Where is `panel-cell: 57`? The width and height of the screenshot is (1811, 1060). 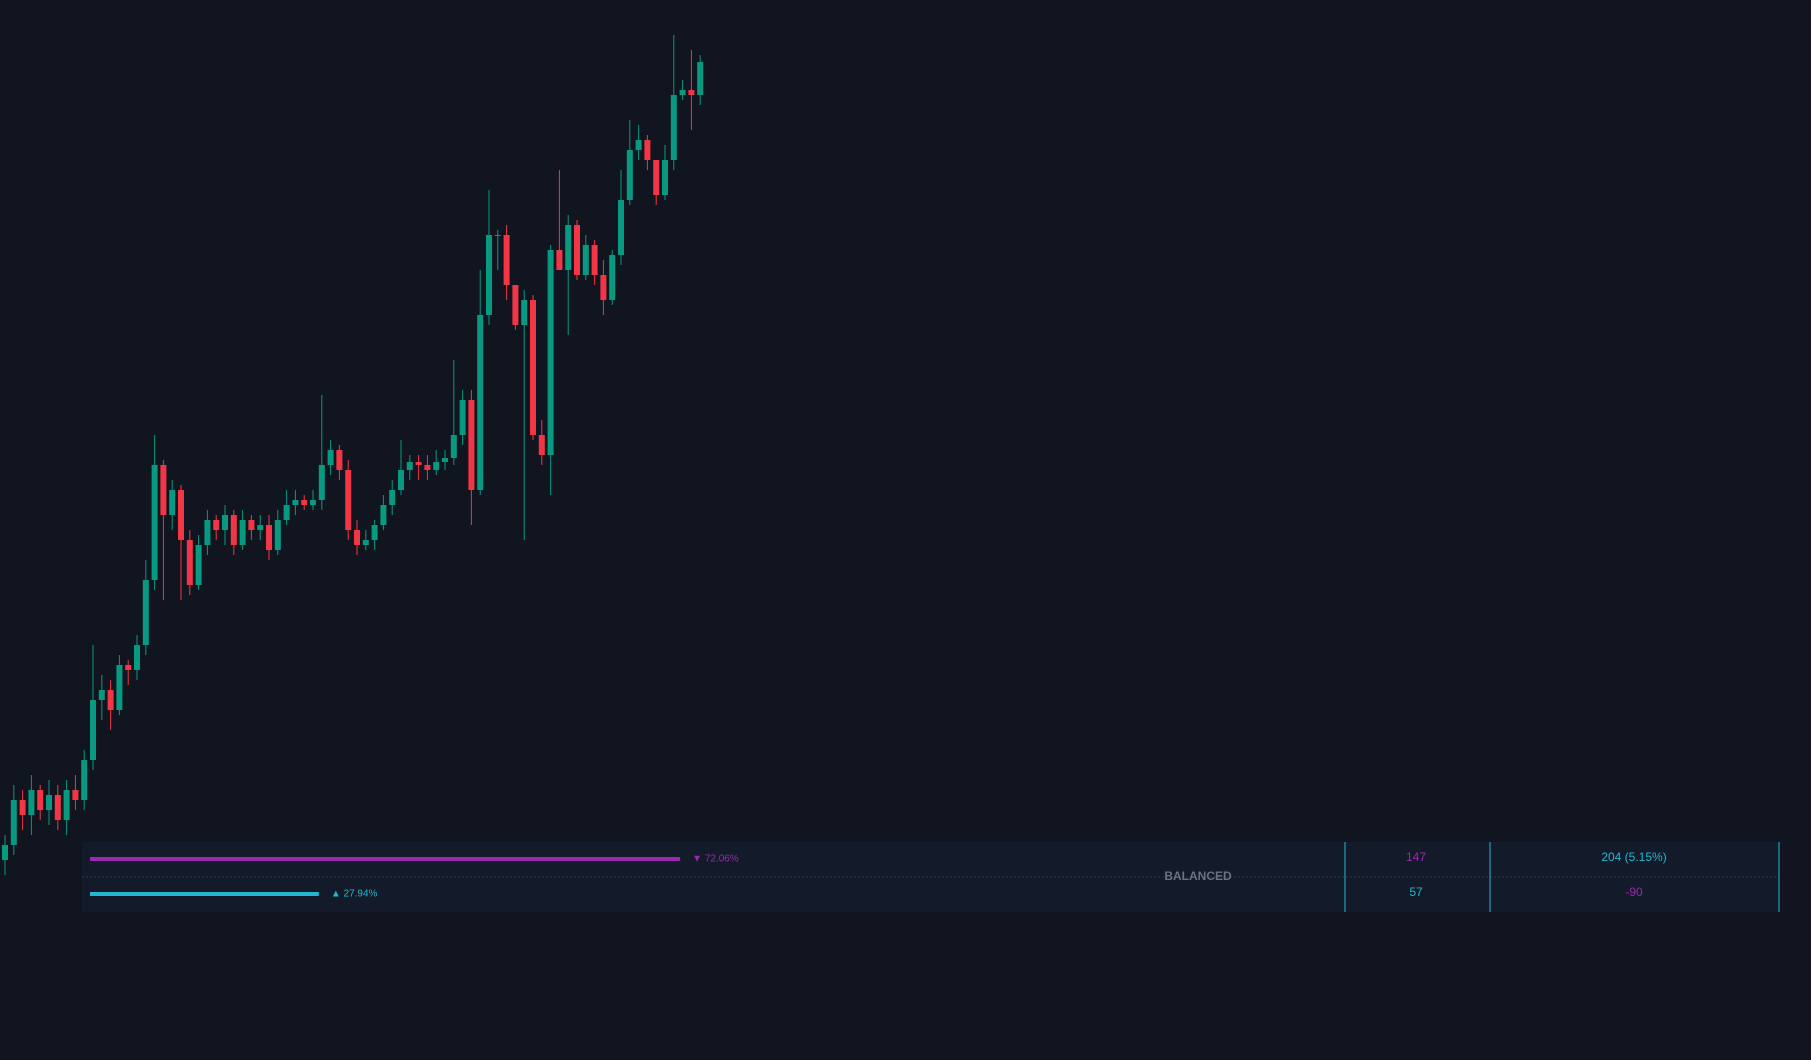
panel-cell: 57 is located at coordinates (1416, 892).